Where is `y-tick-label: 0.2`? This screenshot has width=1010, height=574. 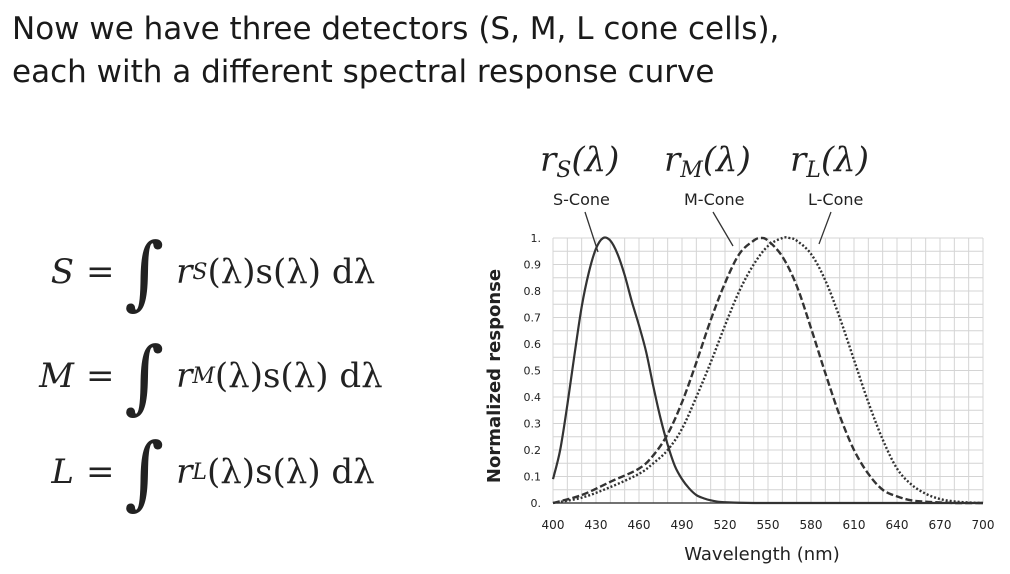
y-tick-label: 0.2 is located at coordinates (533, 450).